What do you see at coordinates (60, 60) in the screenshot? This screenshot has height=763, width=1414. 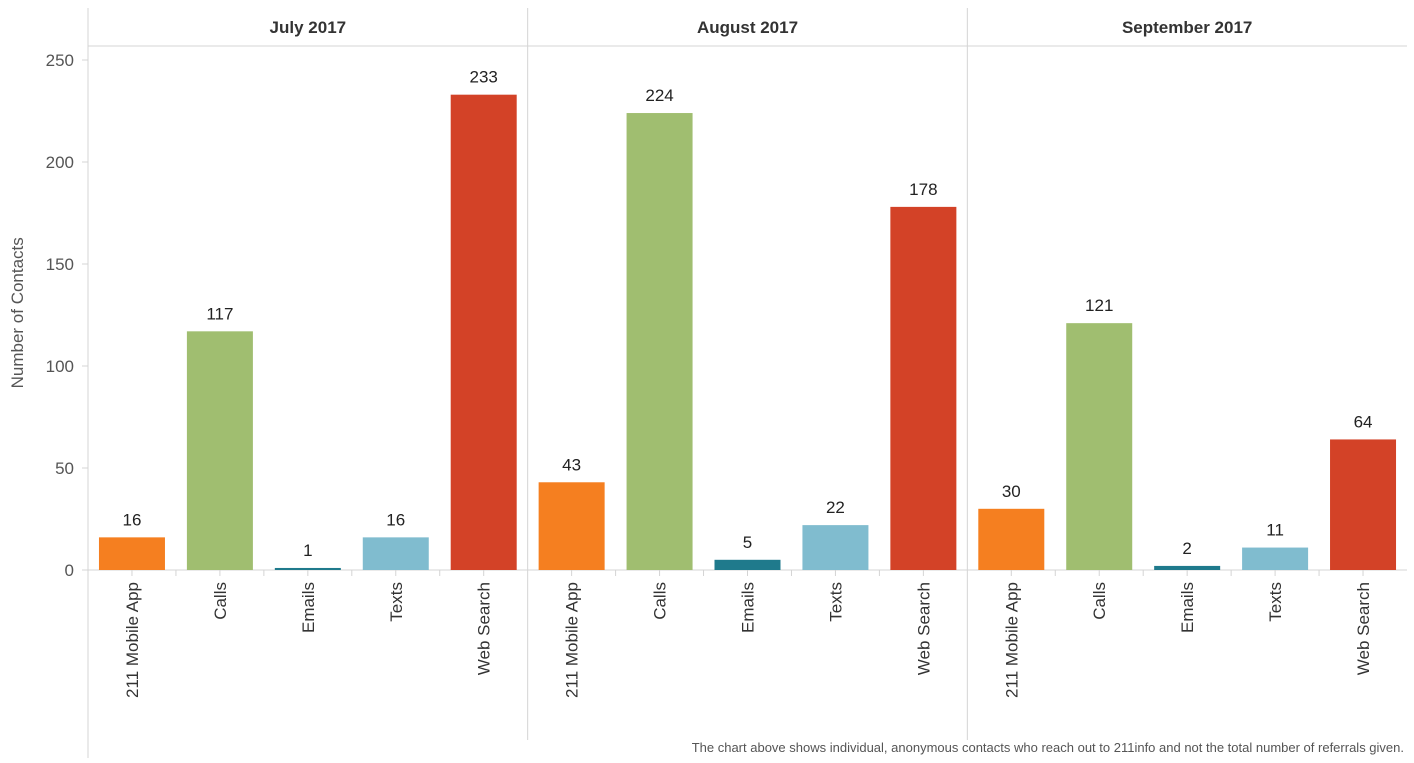 I see `y-tick-label: 250` at bounding box center [60, 60].